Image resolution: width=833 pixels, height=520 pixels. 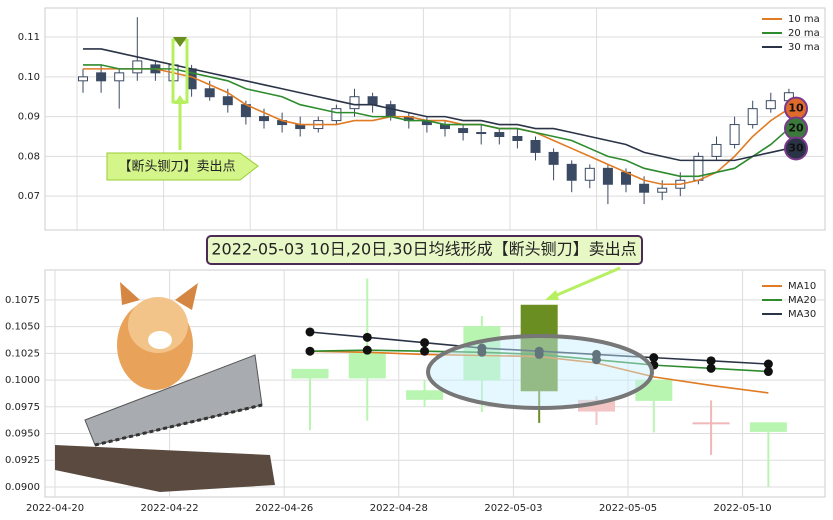 What do you see at coordinates (160, 340) in the screenshot?
I see `dog-muzzle` at bounding box center [160, 340].